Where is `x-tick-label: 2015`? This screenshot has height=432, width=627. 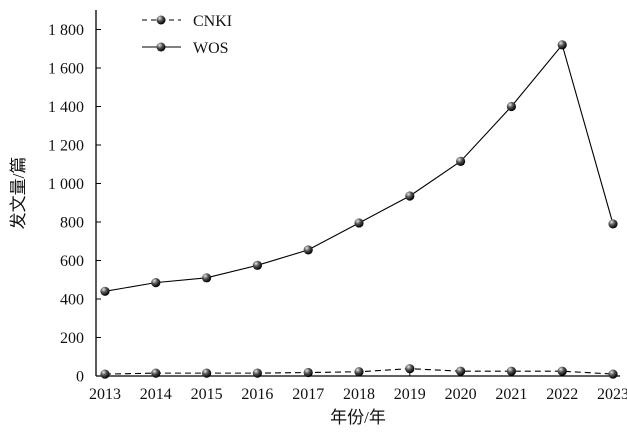
x-tick-label: 2015 is located at coordinates (207, 394).